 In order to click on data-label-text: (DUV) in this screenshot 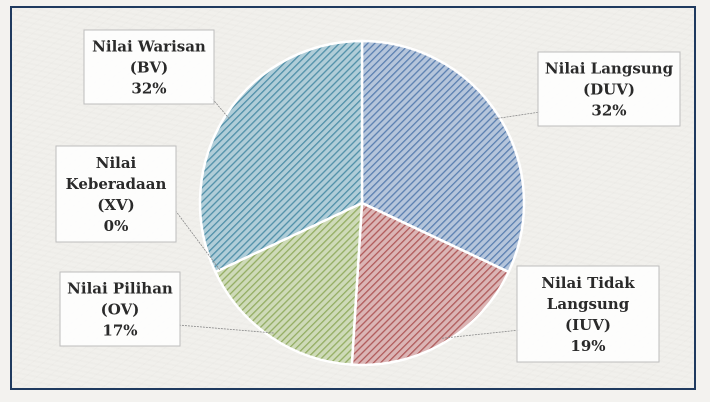, I will do `click(609, 90)`.